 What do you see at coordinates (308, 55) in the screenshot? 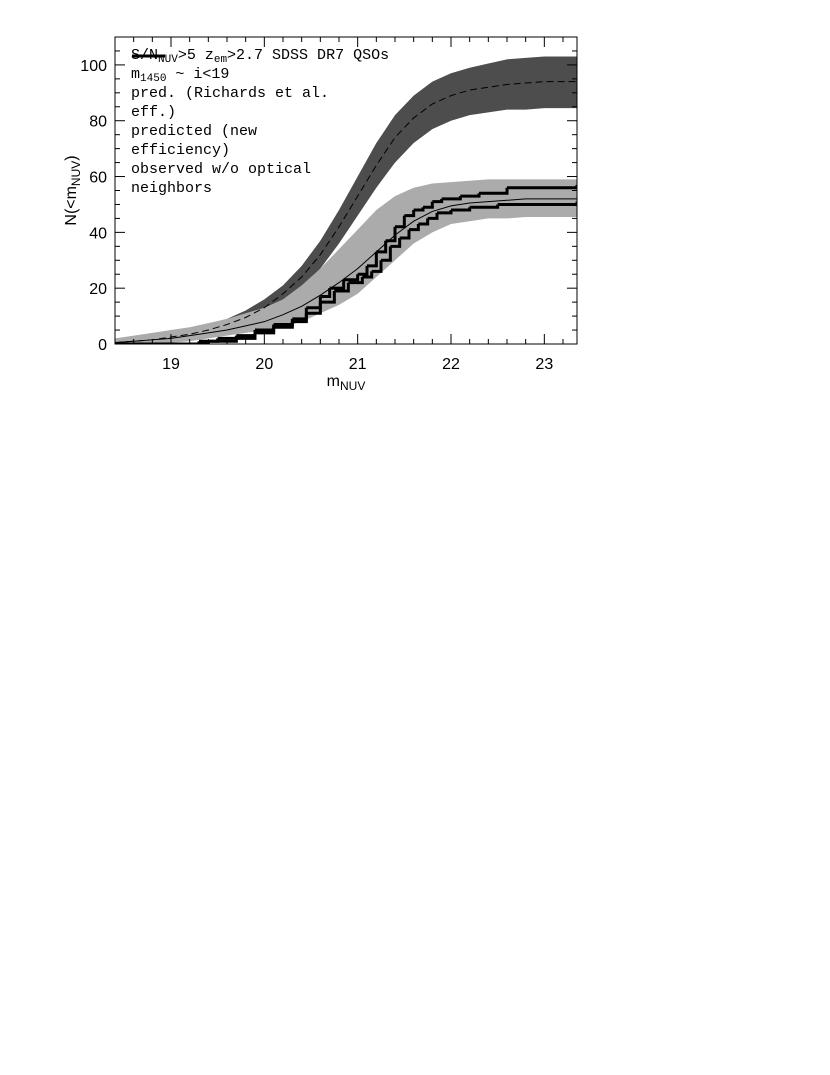
I see `annotation-part: >2.7 SDSS DR7 QSOs` at bounding box center [308, 55].